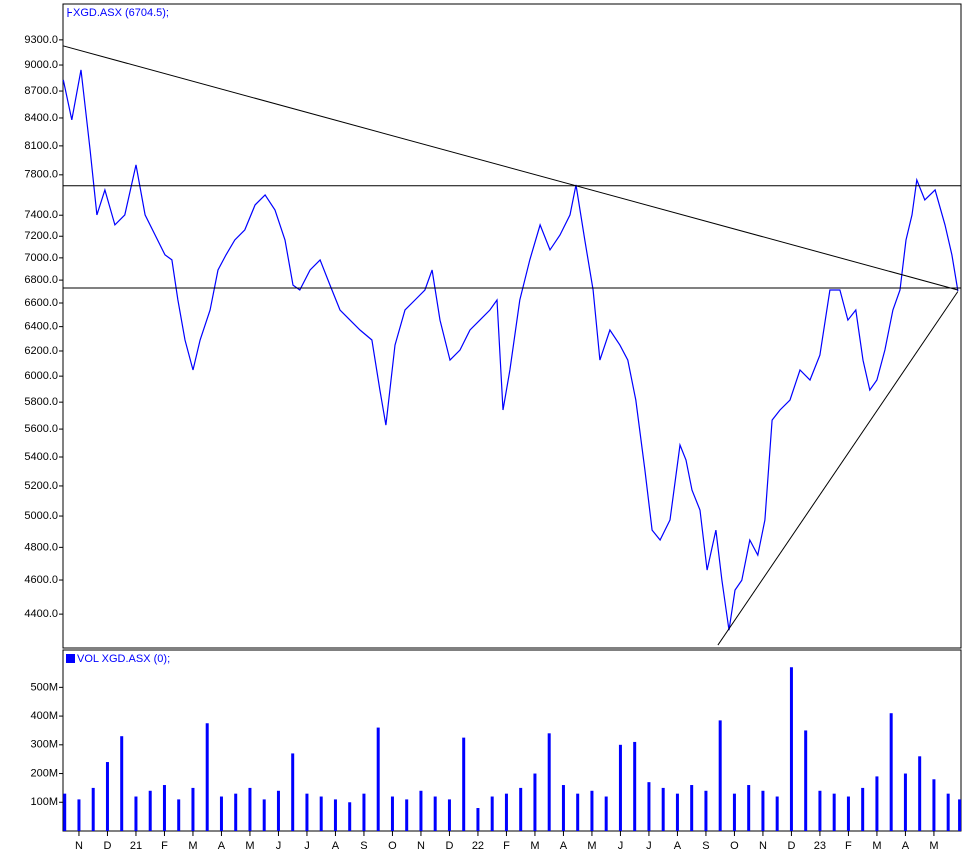 The width and height of the screenshot is (963, 857). I want to click on trend-line, so click(838, 468).